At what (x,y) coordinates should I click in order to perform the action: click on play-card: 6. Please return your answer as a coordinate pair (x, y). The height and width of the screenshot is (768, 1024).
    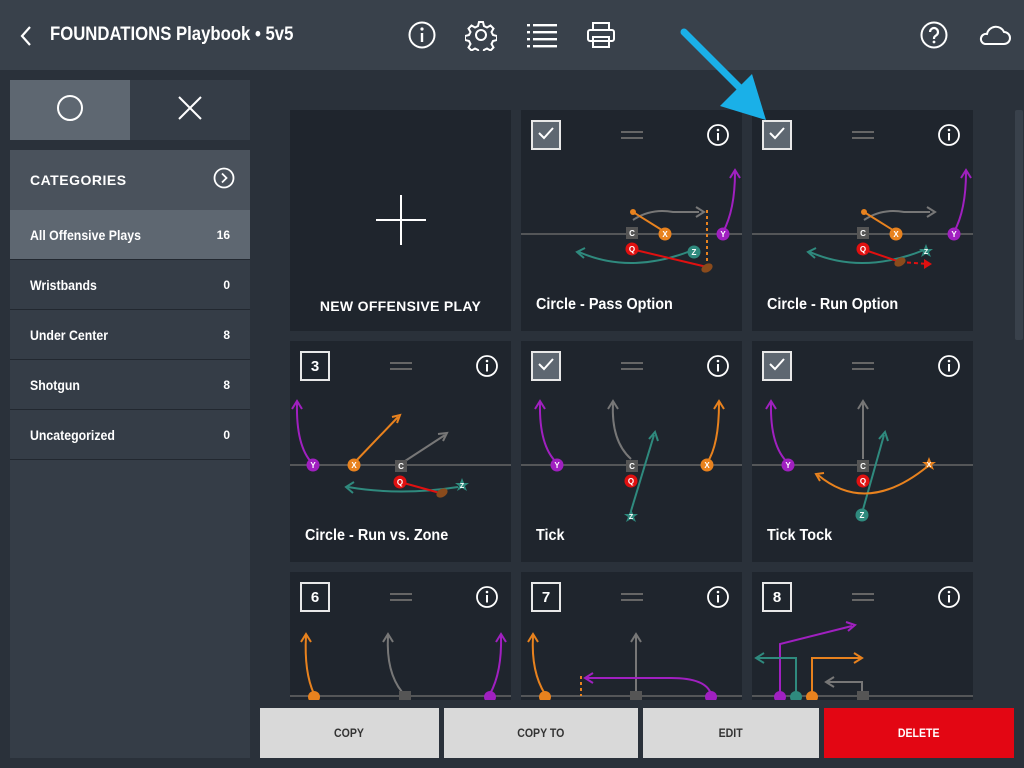
    Looking at the image, I should click on (400, 636).